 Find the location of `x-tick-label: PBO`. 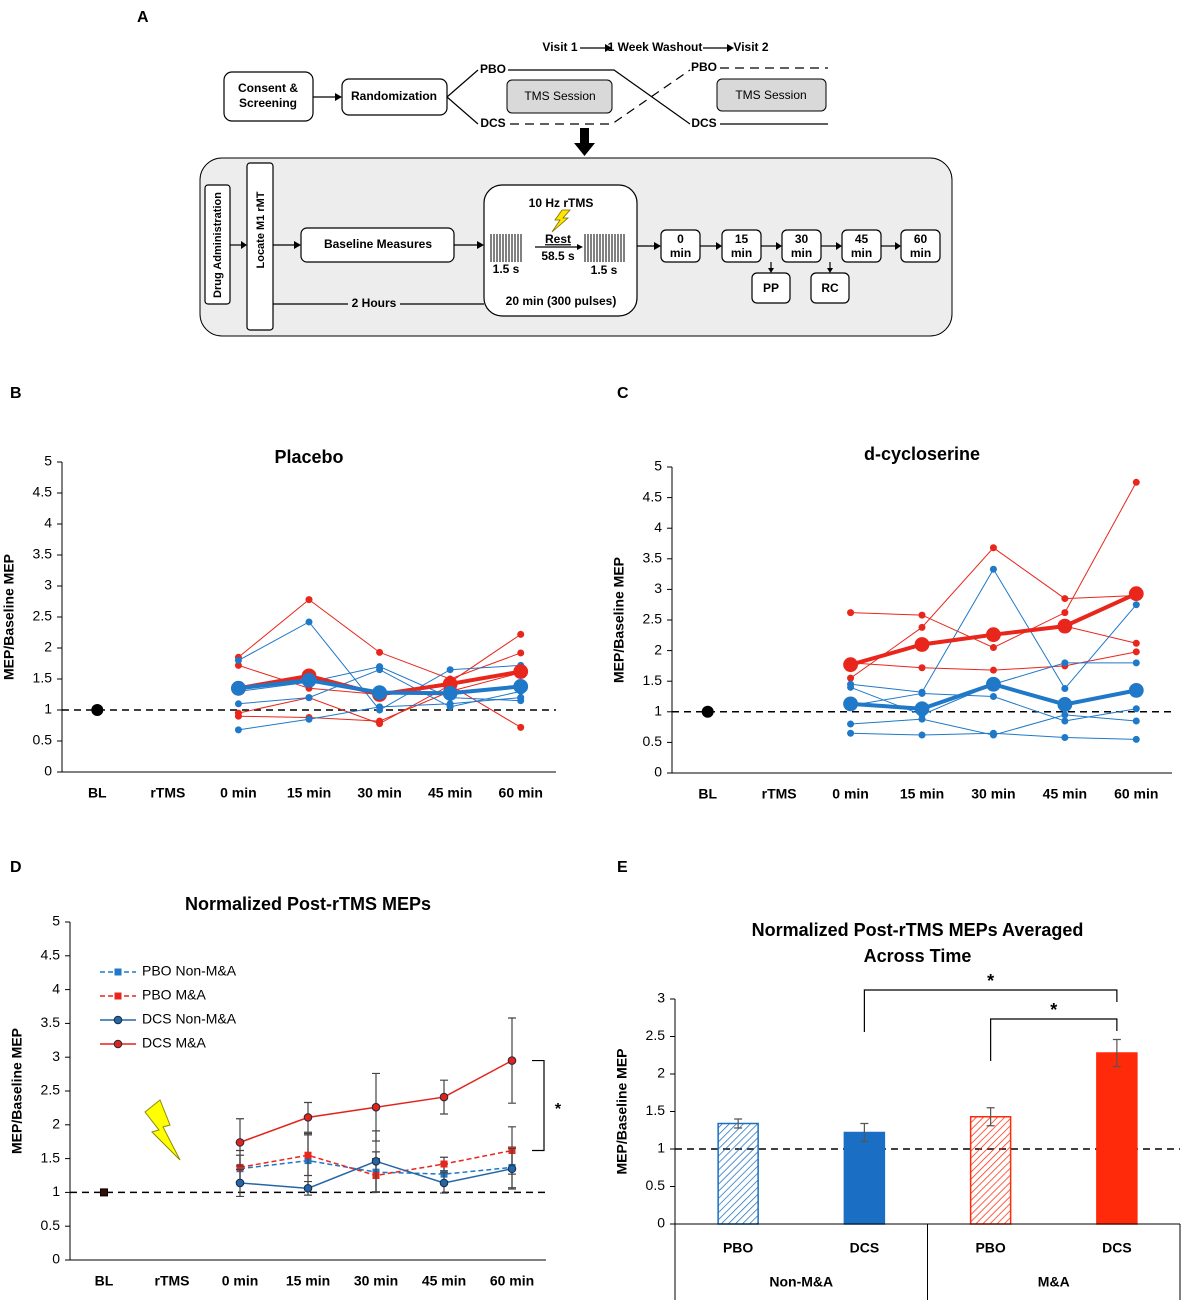

x-tick-label: PBO is located at coordinates (738, 1248).